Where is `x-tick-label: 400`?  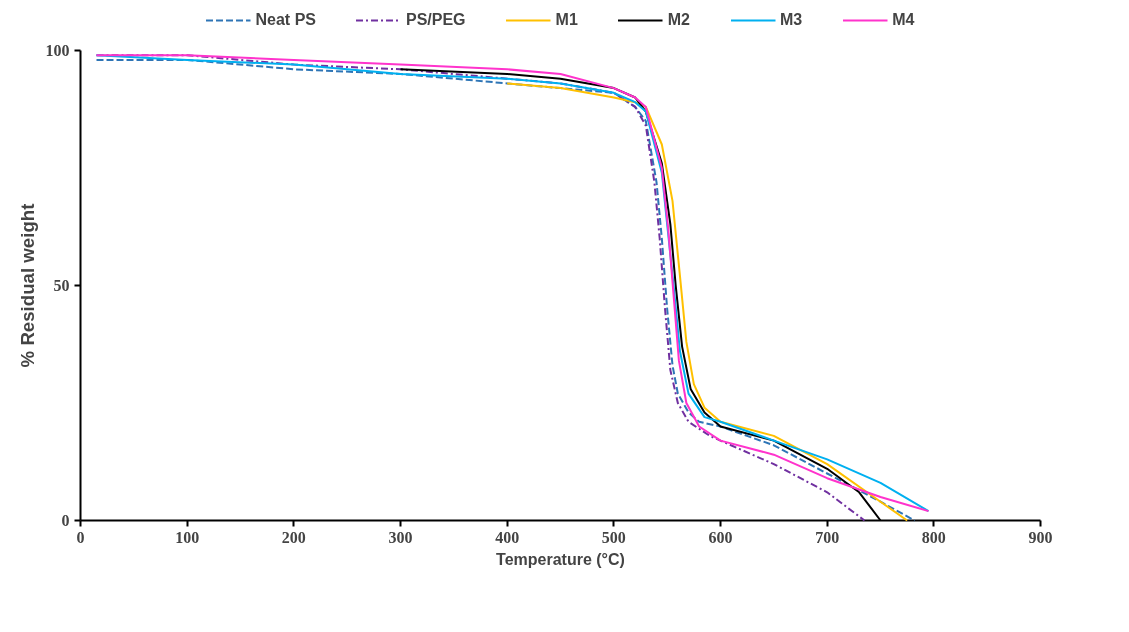
x-tick-label: 400 is located at coordinates (507, 537).